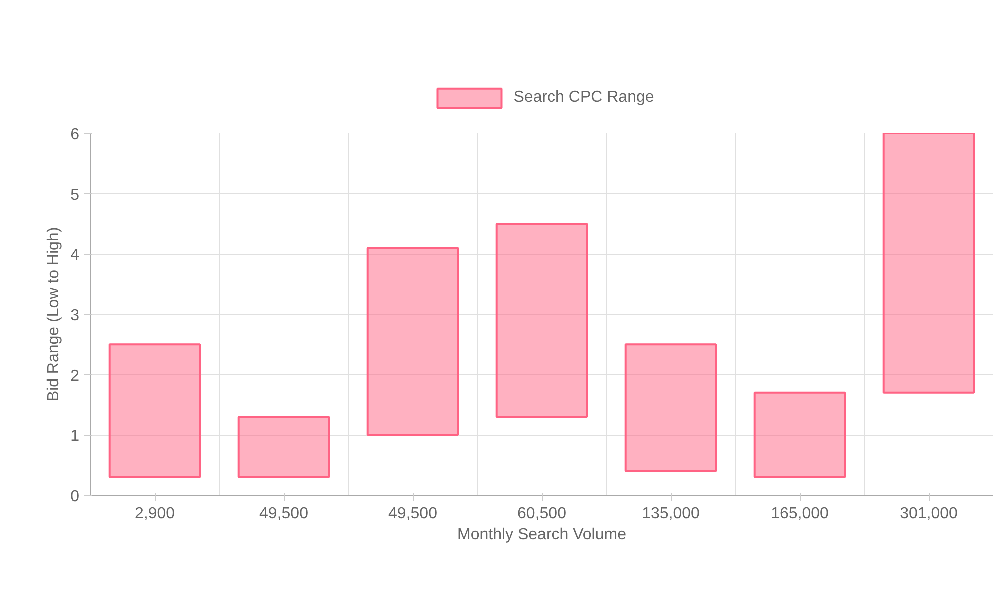  Describe the element at coordinates (75, 376) in the screenshot. I see `y-tick-label: 2` at that location.